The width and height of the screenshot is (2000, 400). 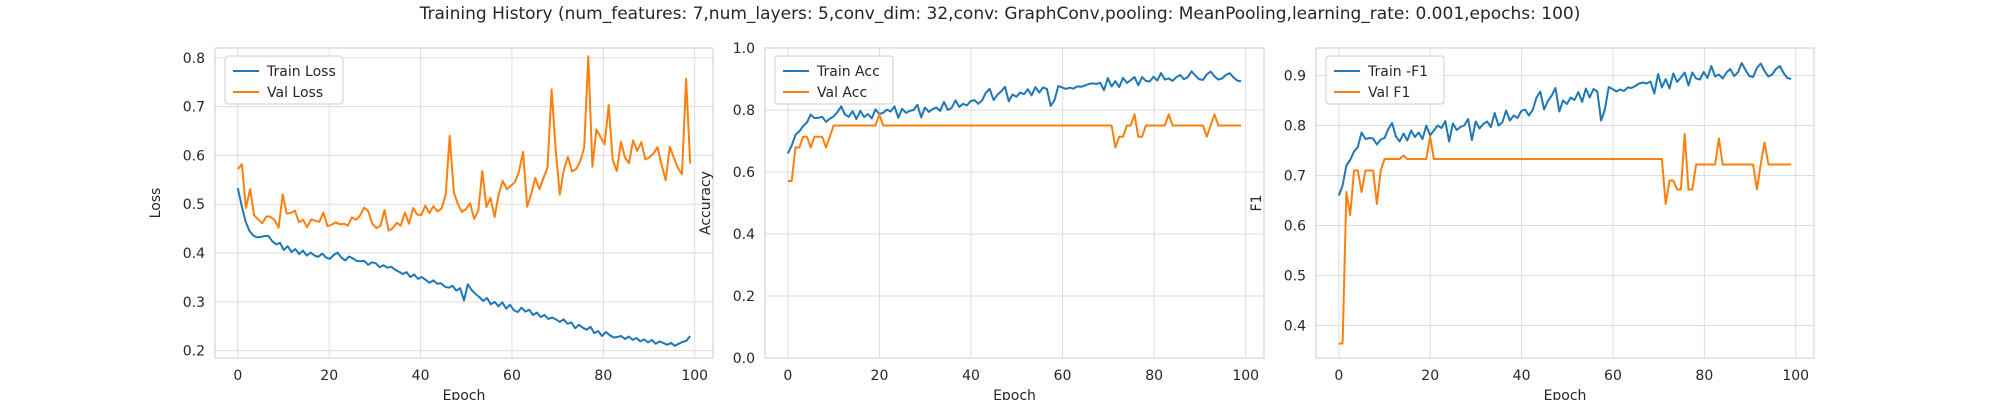 What do you see at coordinates (848, 72) in the screenshot?
I see `legend-entry: Train Acc` at bounding box center [848, 72].